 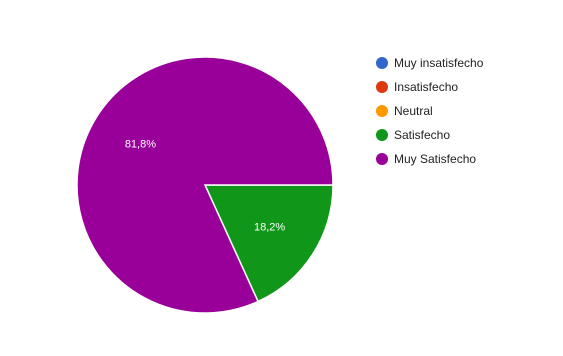 What do you see at coordinates (435, 159) in the screenshot?
I see `legend-label: Muy Satisfecho` at bounding box center [435, 159].